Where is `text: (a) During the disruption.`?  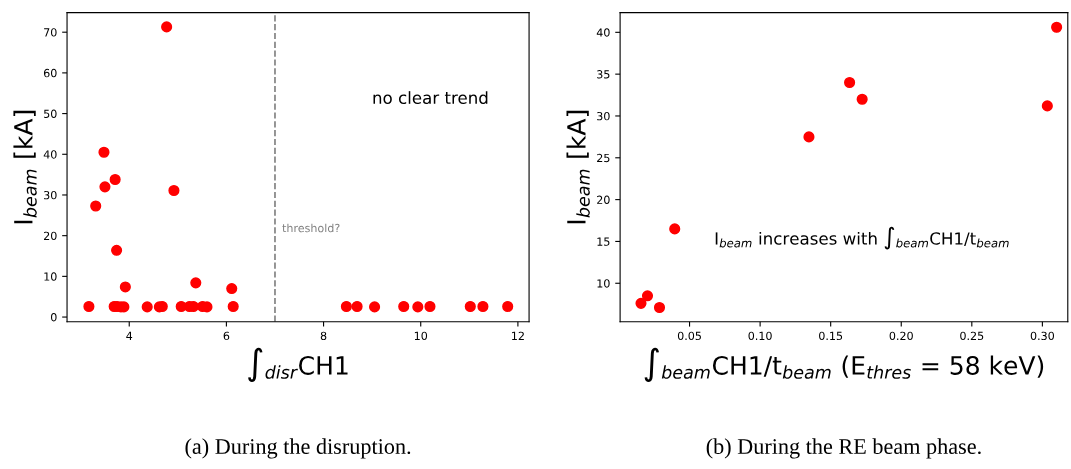 text: (a) During the disruption. is located at coordinates (298, 448).